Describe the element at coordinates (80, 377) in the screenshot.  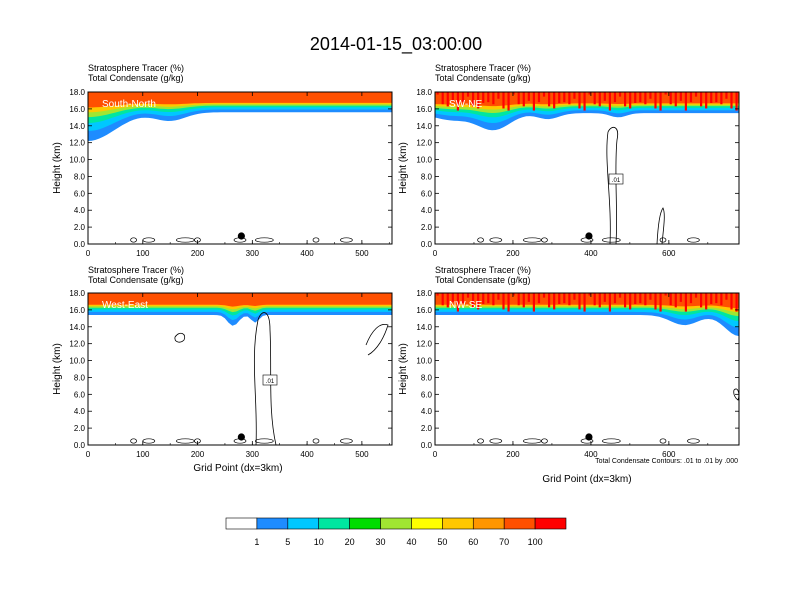
I see `y-tick-label: 8.0` at that location.